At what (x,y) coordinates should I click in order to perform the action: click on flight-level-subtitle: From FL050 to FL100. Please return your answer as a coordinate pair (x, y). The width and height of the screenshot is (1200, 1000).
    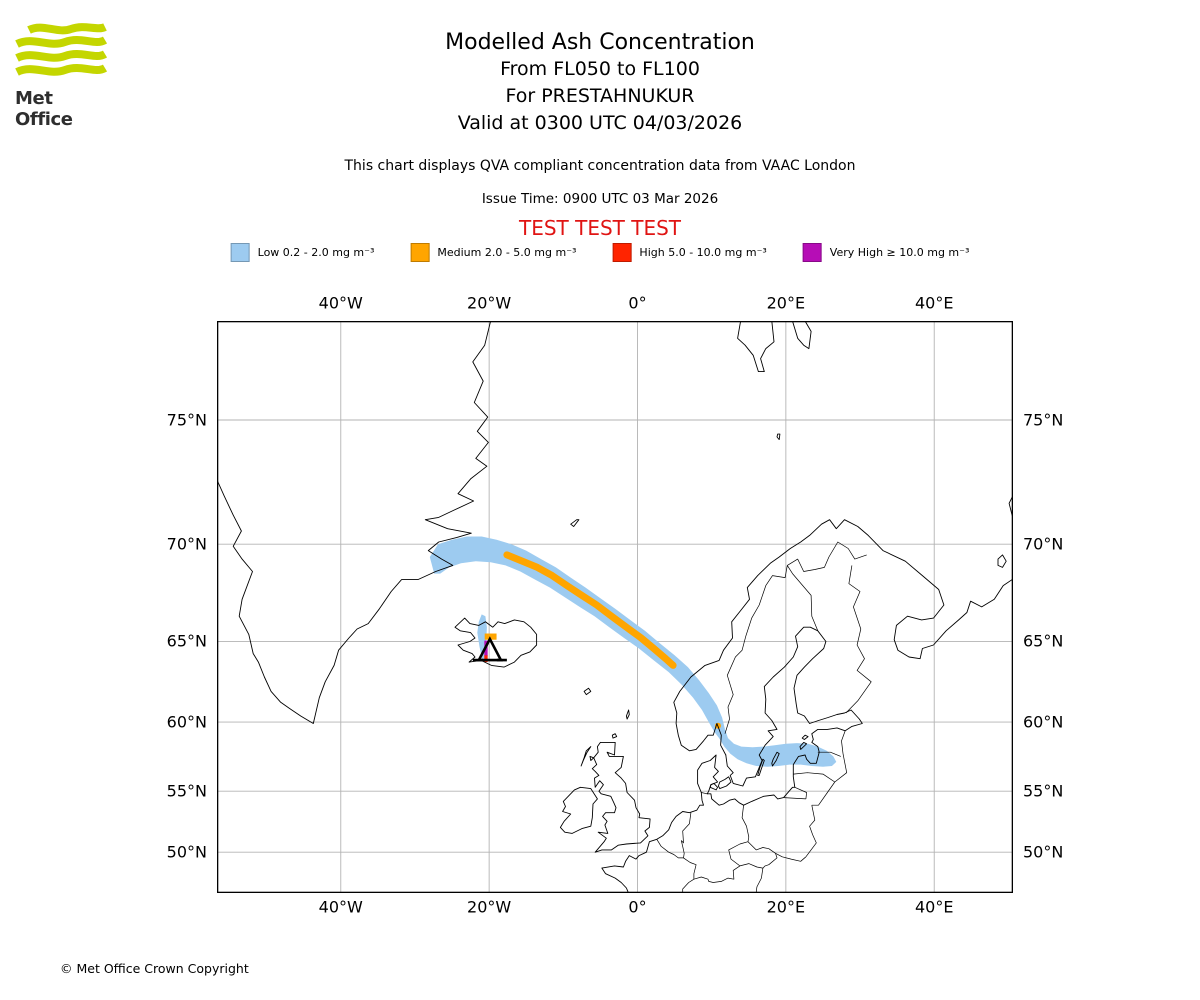
    Looking at the image, I should click on (600, 69).